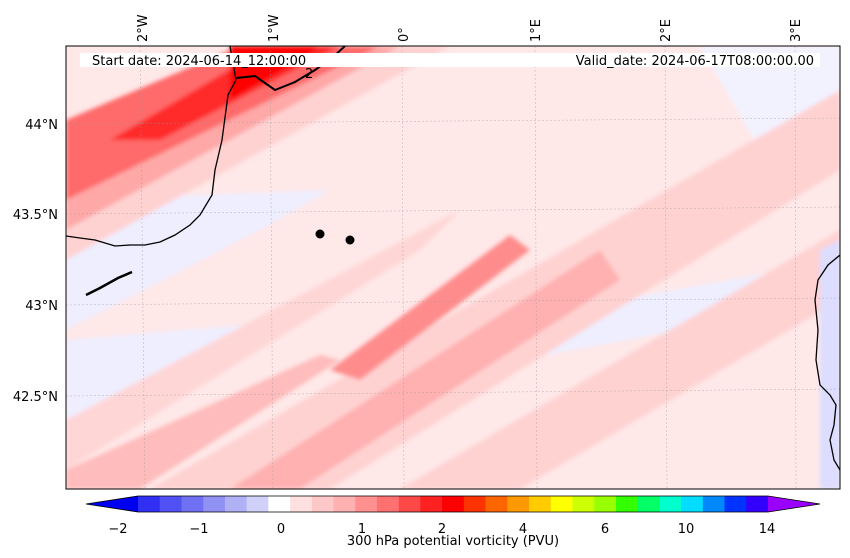 The width and height of the screenshot is (850, 558). I want to click on colorbar-extend-max, so click(794, 504).